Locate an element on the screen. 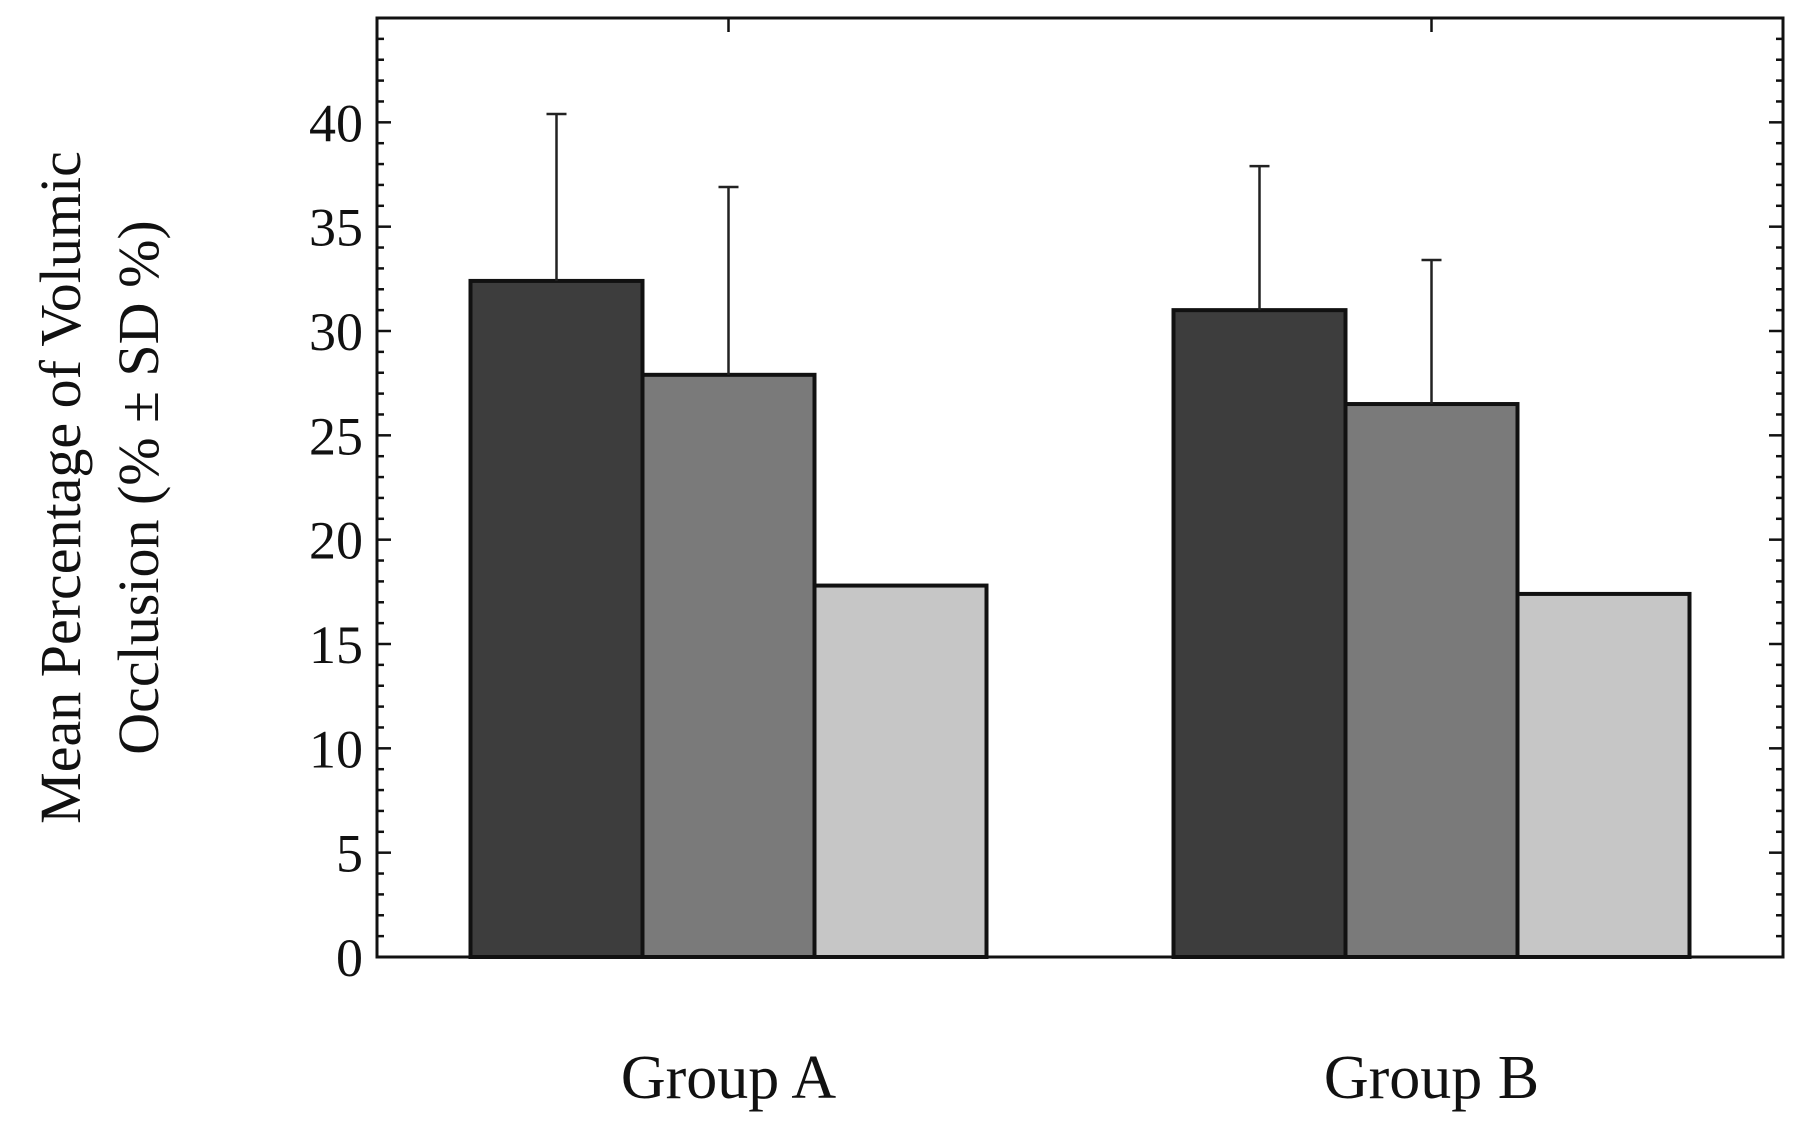 Image resolution: width=1800 pixels, height=1127 pixels. y-tick-label: 30 is located at coordinates (336, 332).